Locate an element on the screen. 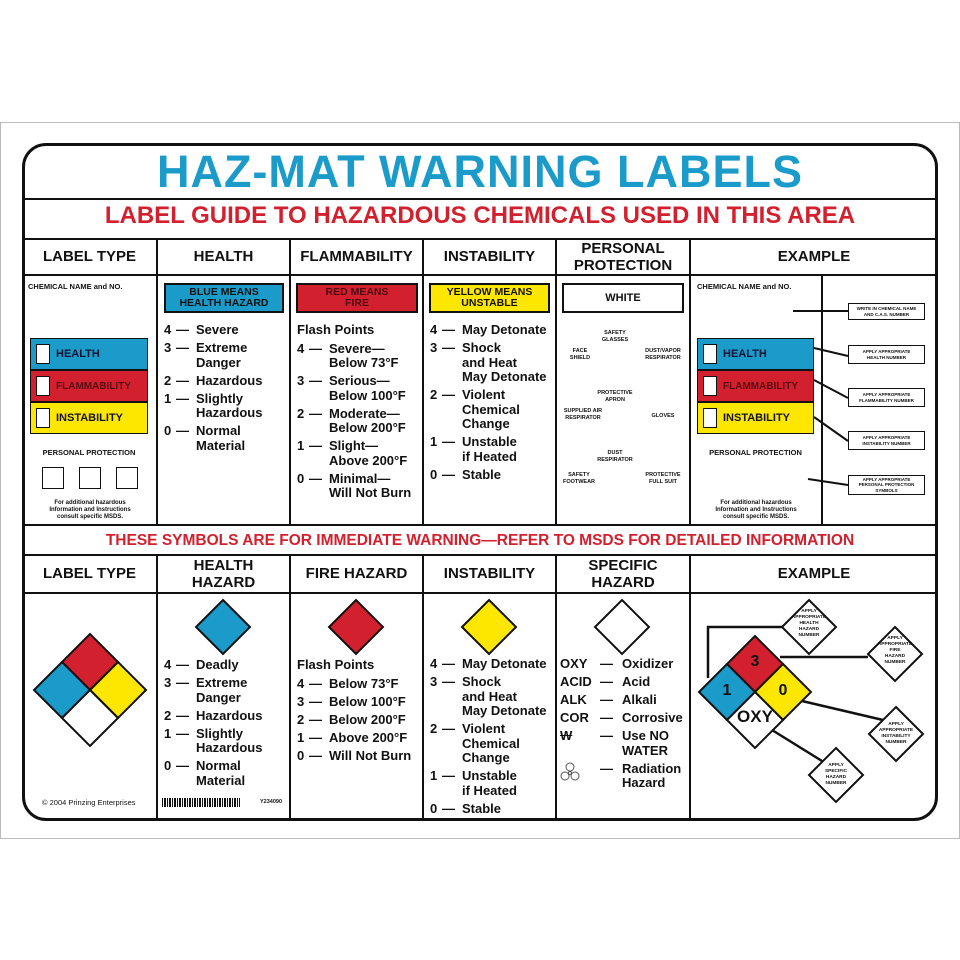 The height and width of the screenshot is (960, 960). rating-text: Acid is located at coordinates (636, 681).